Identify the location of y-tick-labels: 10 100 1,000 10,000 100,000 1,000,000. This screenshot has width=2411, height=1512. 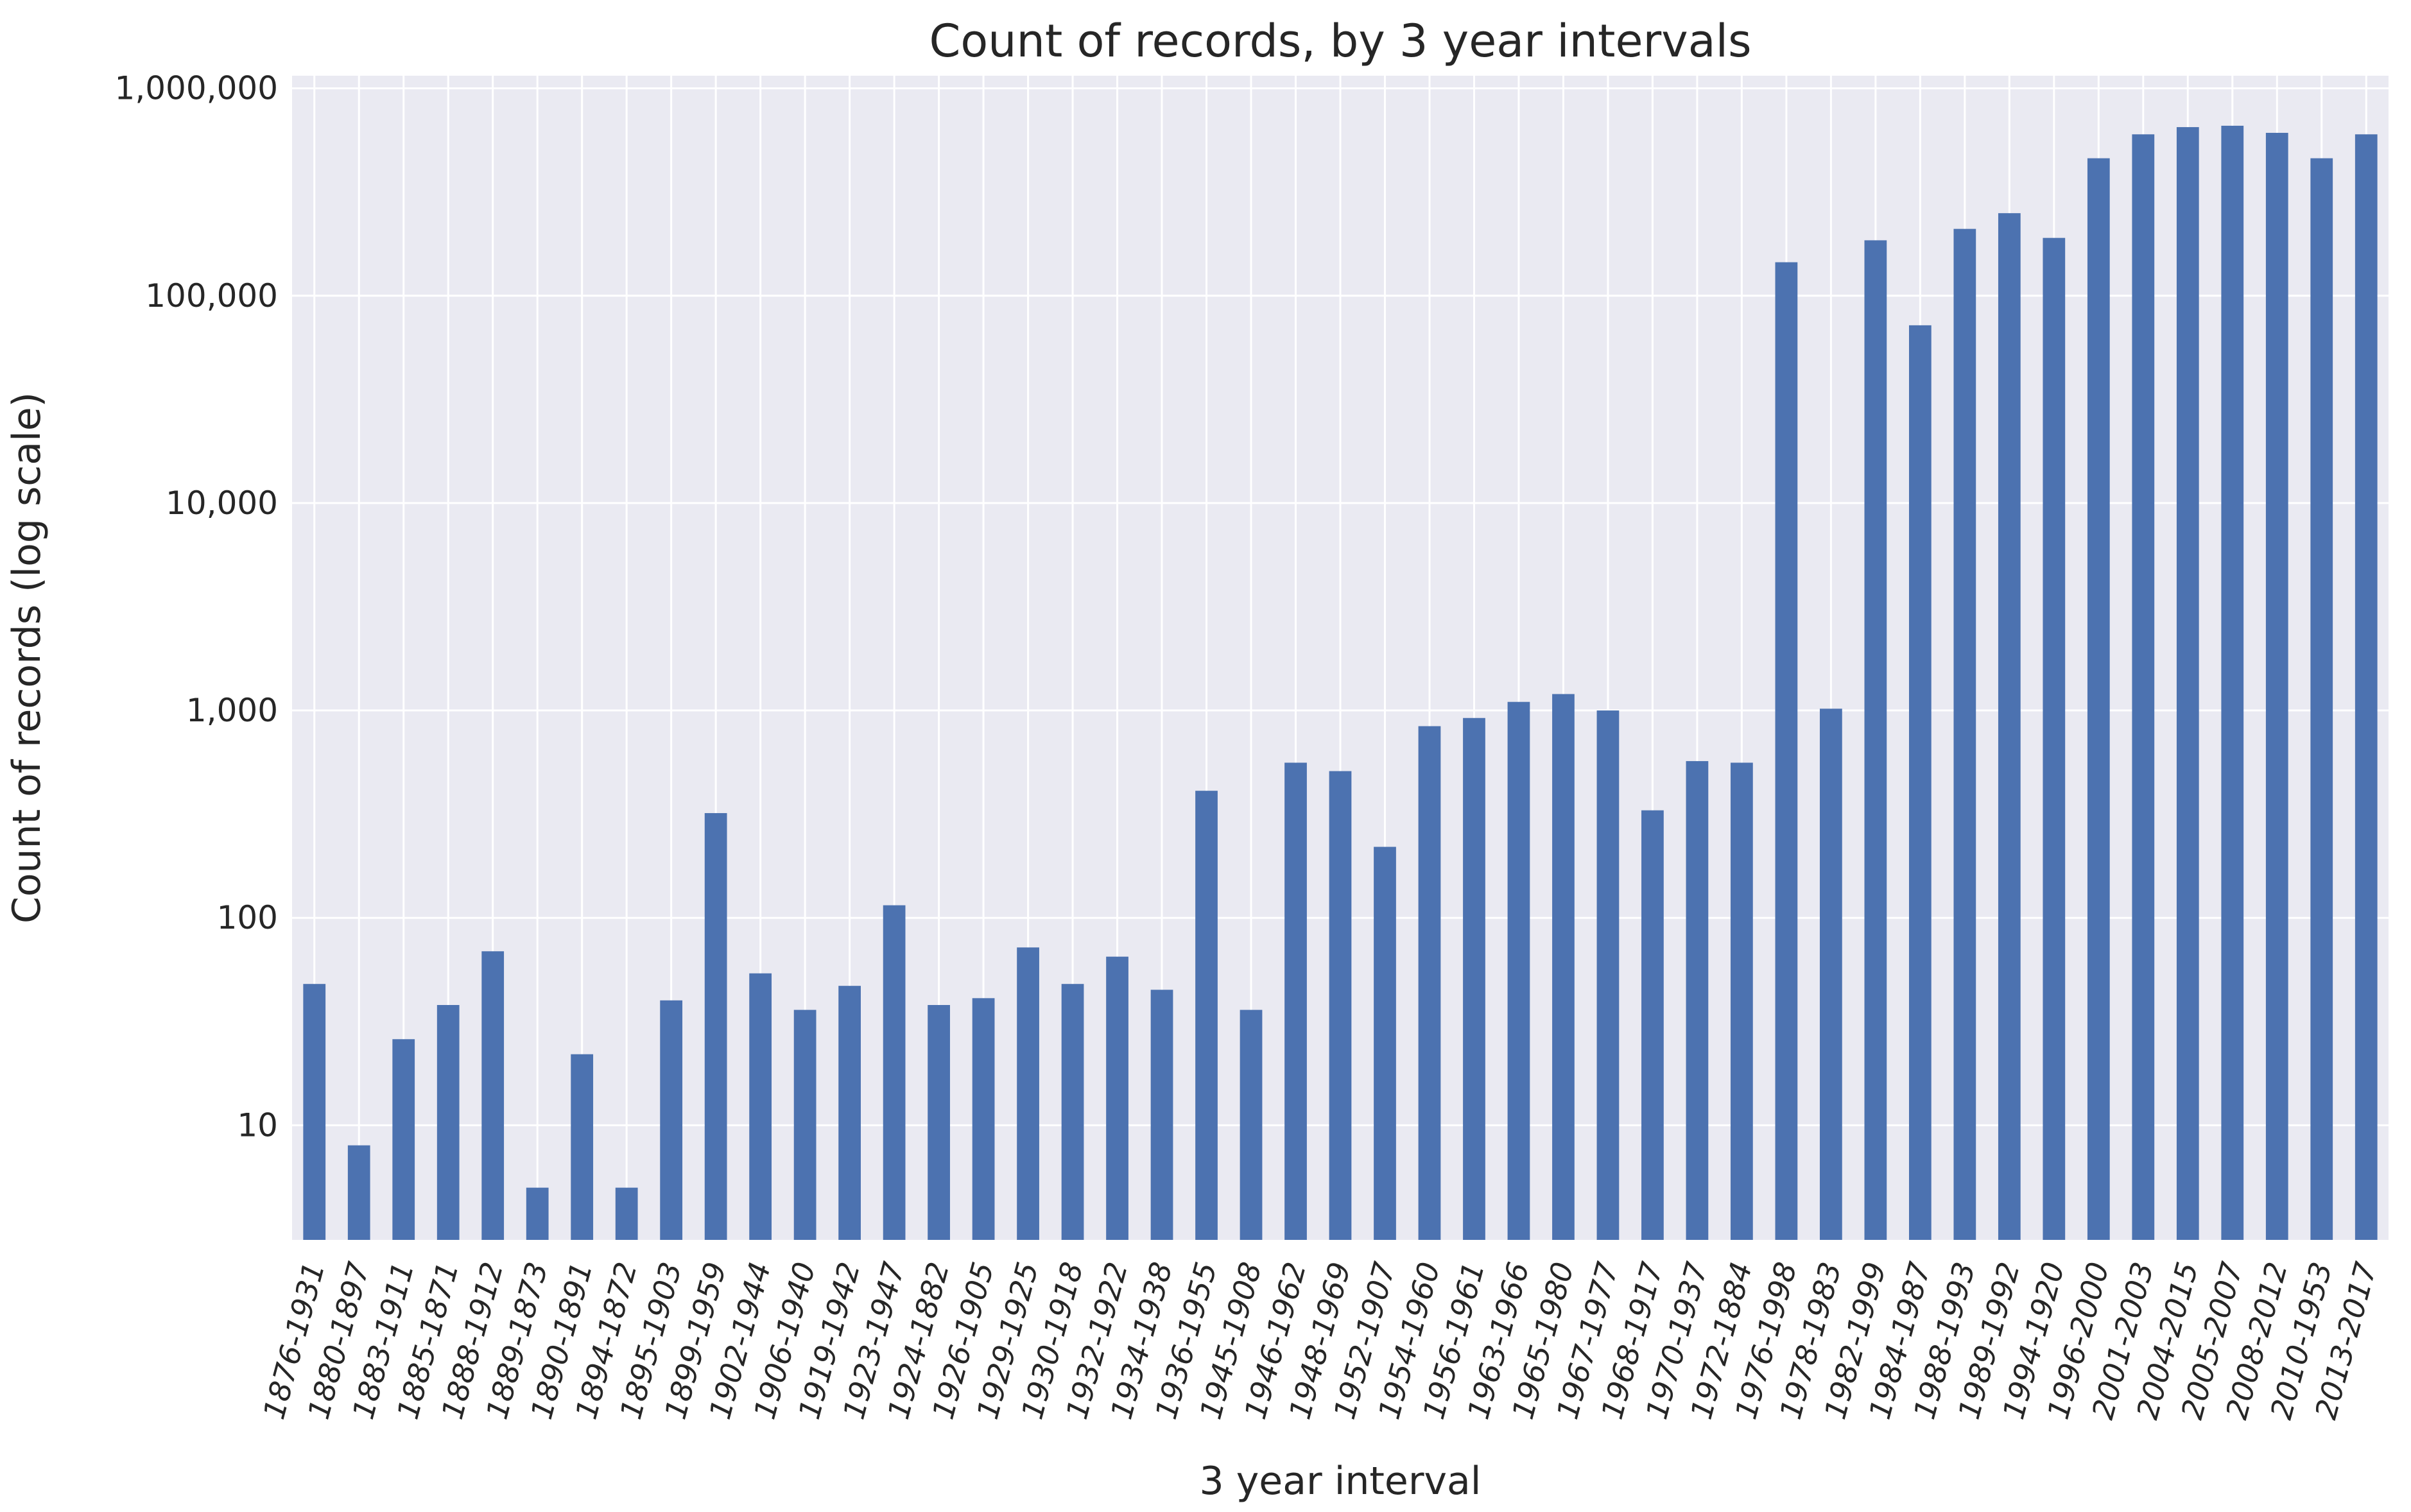
(196, 607).